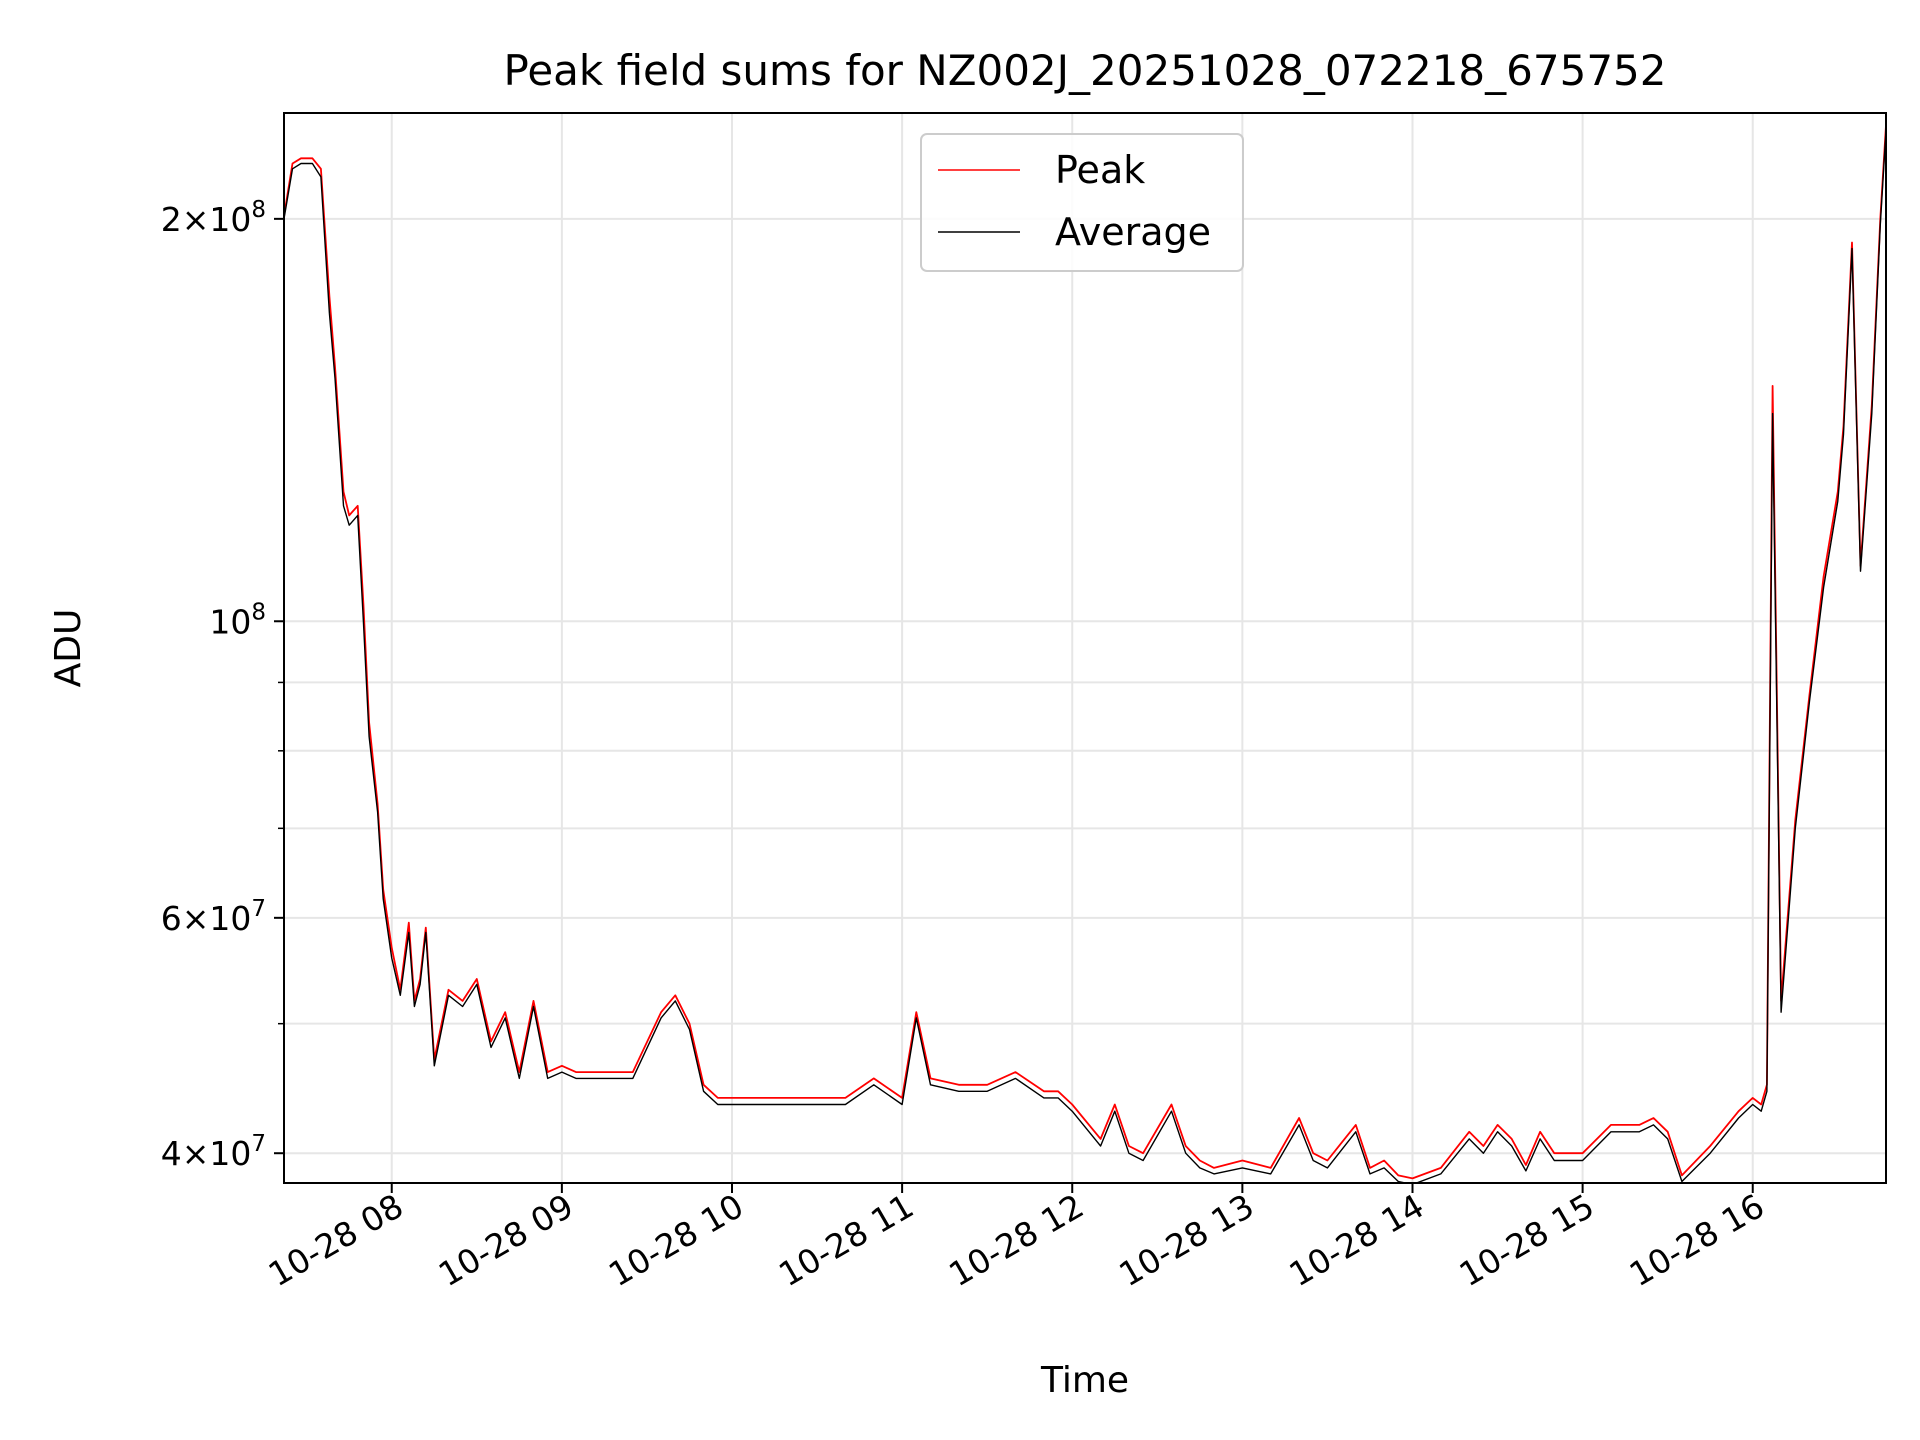 The width and height of the screenshot is (1920, 1440). I want to click on y-tick-label: 2×108, so click(213, 218).